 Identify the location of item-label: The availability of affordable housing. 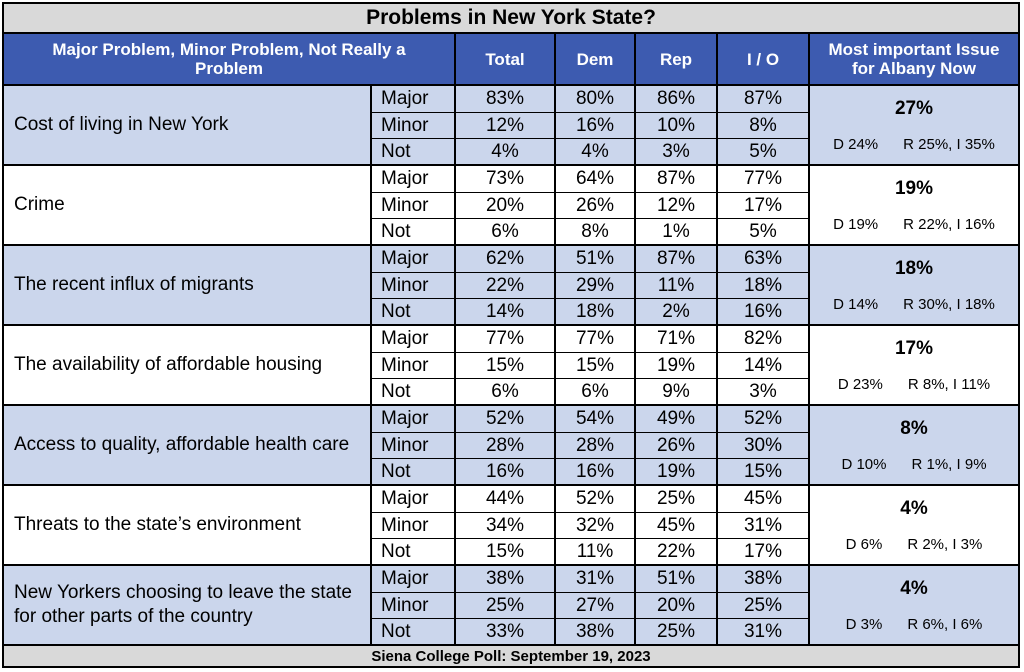
(188, 365).